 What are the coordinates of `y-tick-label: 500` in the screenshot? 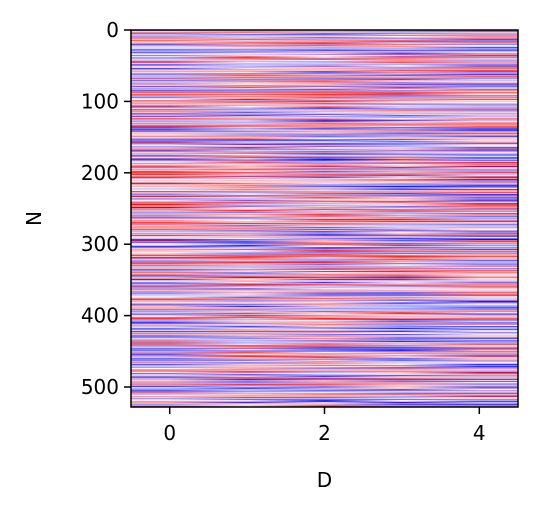 It's located at (100, 387).